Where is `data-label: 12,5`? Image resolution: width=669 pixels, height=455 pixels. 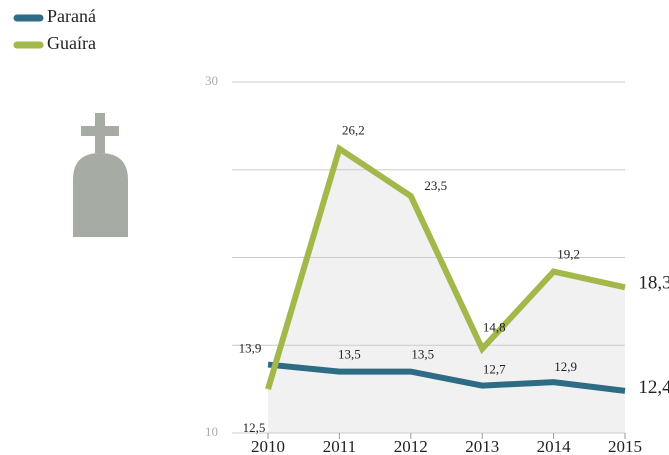
data-label: 12,5 is located at coordinates (254, 427).